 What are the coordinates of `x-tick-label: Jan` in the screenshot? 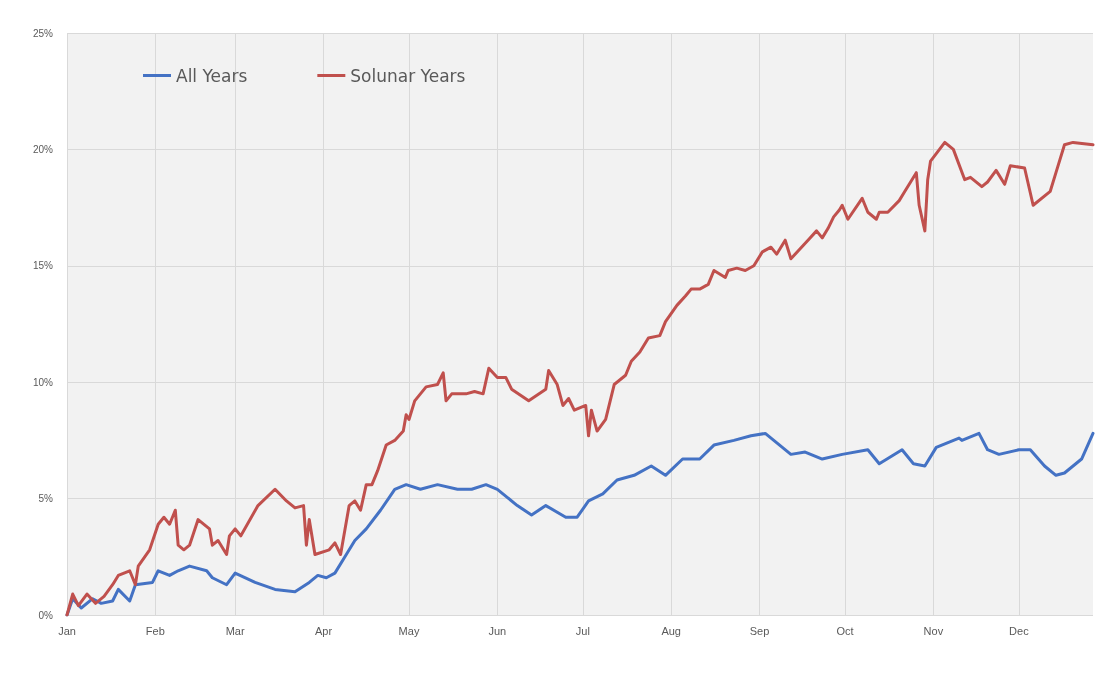 It's located at (67, 630).